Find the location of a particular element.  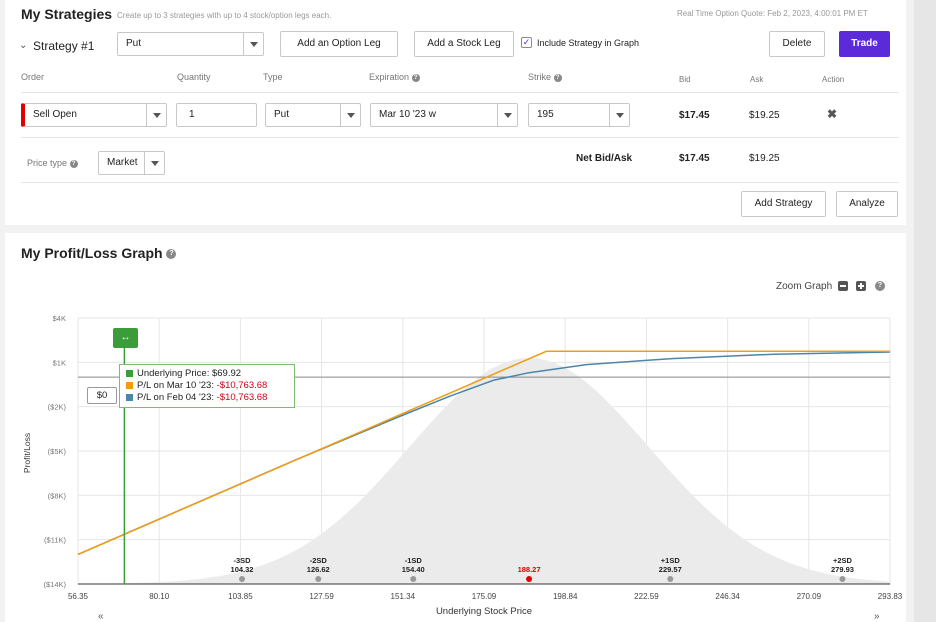

x-tick-label: 198.84 is located at coordinates (565, 596).